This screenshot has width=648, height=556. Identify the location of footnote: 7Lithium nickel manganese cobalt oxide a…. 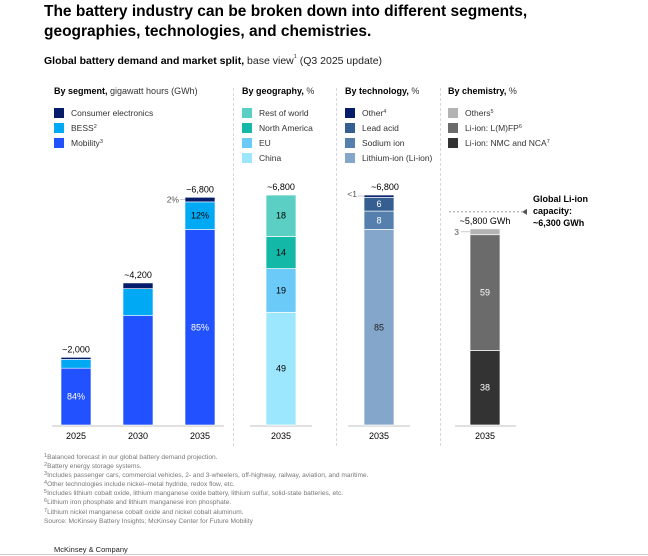
(206, 512).